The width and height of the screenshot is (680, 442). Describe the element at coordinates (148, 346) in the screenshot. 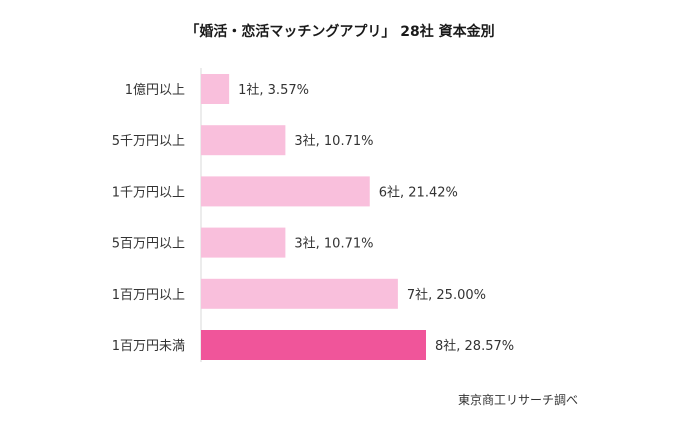

I see `category-label: 1百万円未満` at that location.